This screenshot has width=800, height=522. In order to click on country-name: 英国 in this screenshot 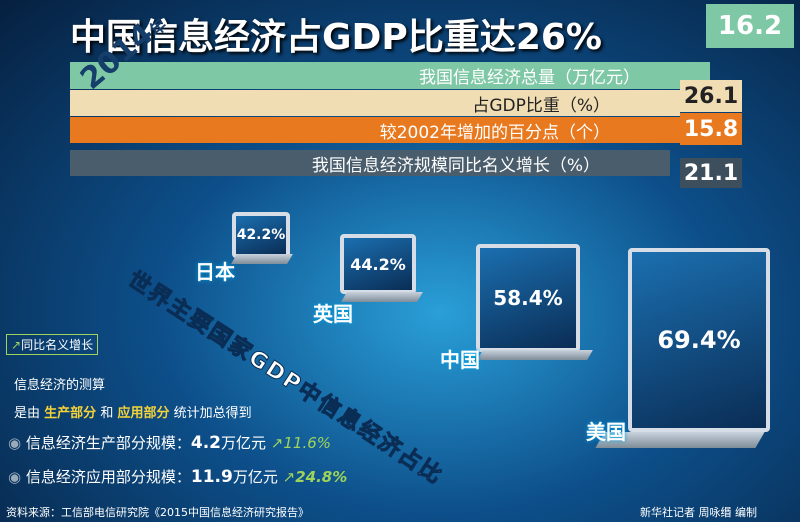, I will do `click(333, 314)`.